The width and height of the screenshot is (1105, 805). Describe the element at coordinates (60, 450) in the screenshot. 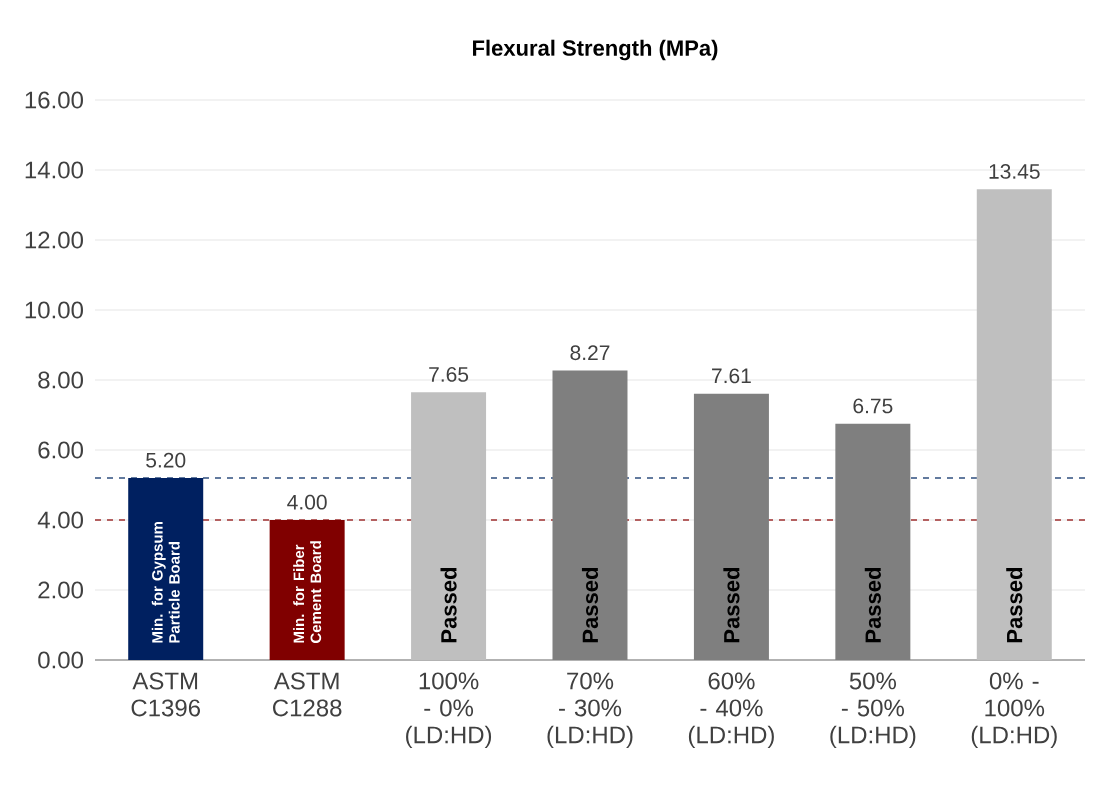

I see `y-tick-label: 6.00` at that location.